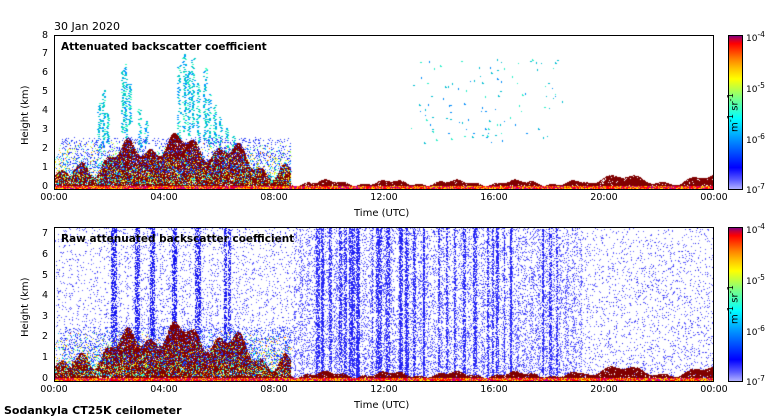 This screenshot has width=780, height=420. I want to click on panel-1-xtick-2000: 20:00, so click(604, 197).